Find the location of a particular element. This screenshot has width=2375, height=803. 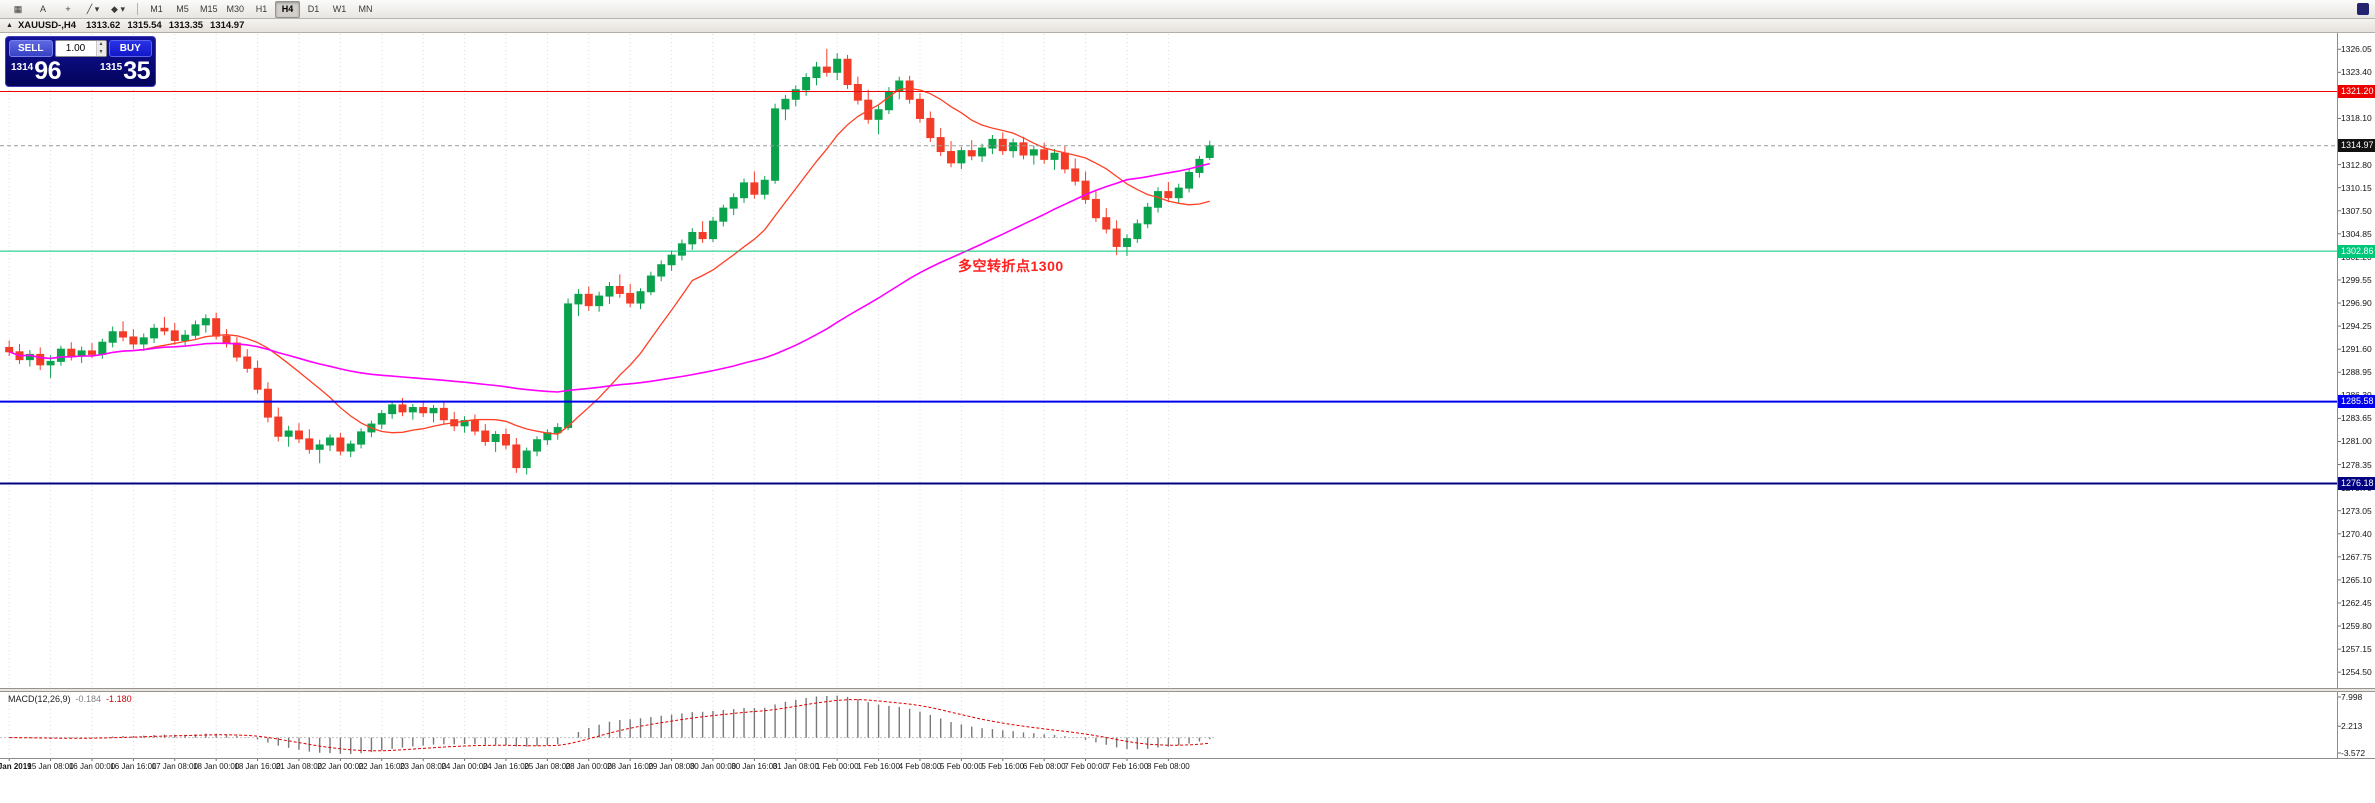

macd-indicator-label: MACD(12,26,9) -0.184 -1.180 is located at coordinates (70, 699).